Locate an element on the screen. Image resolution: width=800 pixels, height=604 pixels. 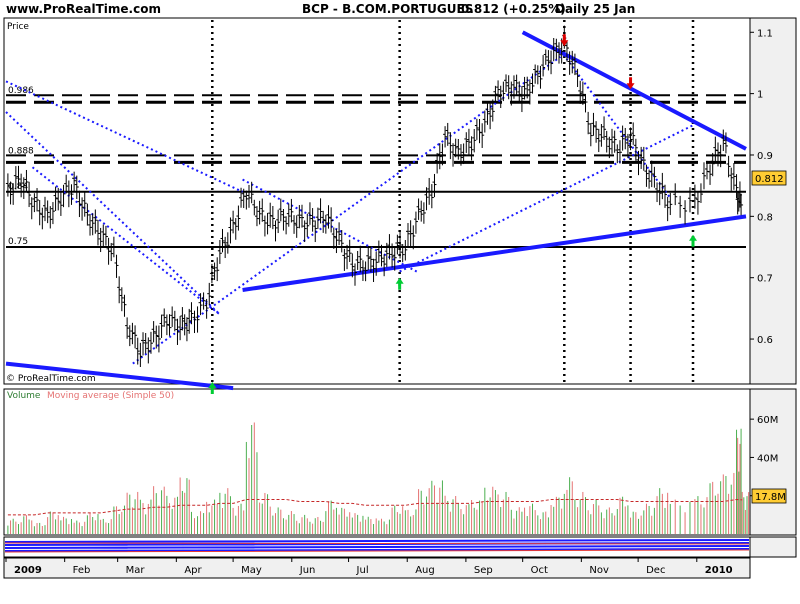
volume-ma is located at coordinates (375, 507).